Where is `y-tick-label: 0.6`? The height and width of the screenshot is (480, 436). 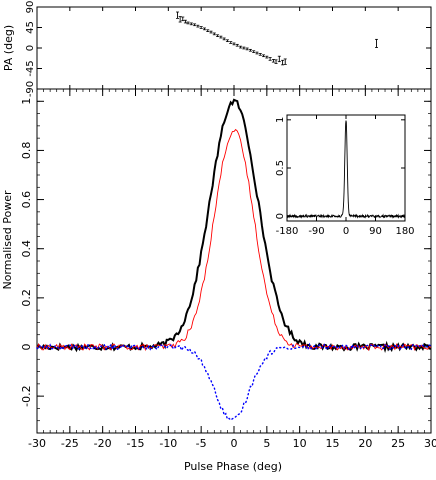 y-tick-label: 0.6 is located at coordinates (26, 200).